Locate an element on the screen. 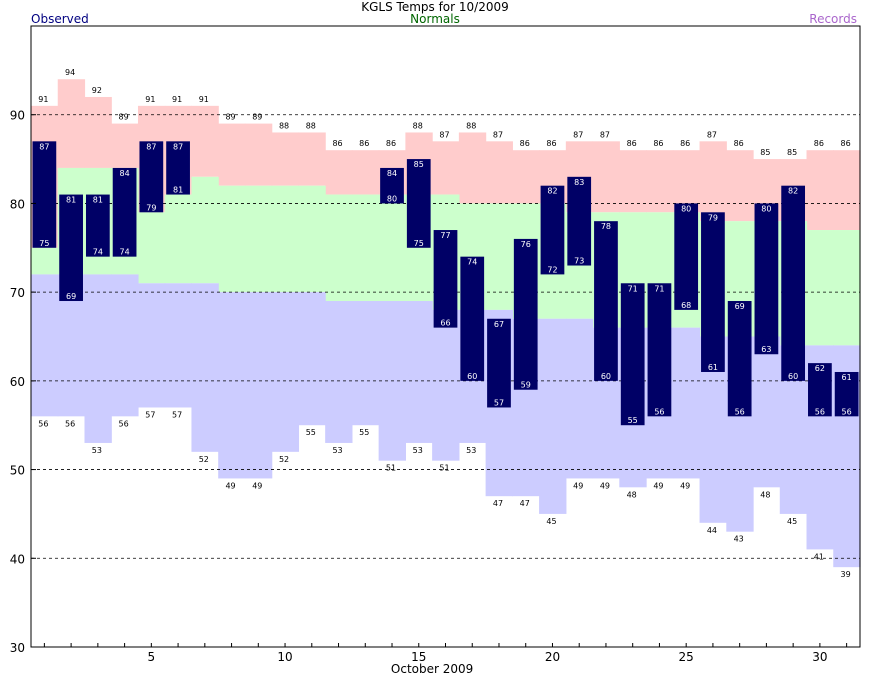  record-high-label: 89 is located at coordinates (257, 117).